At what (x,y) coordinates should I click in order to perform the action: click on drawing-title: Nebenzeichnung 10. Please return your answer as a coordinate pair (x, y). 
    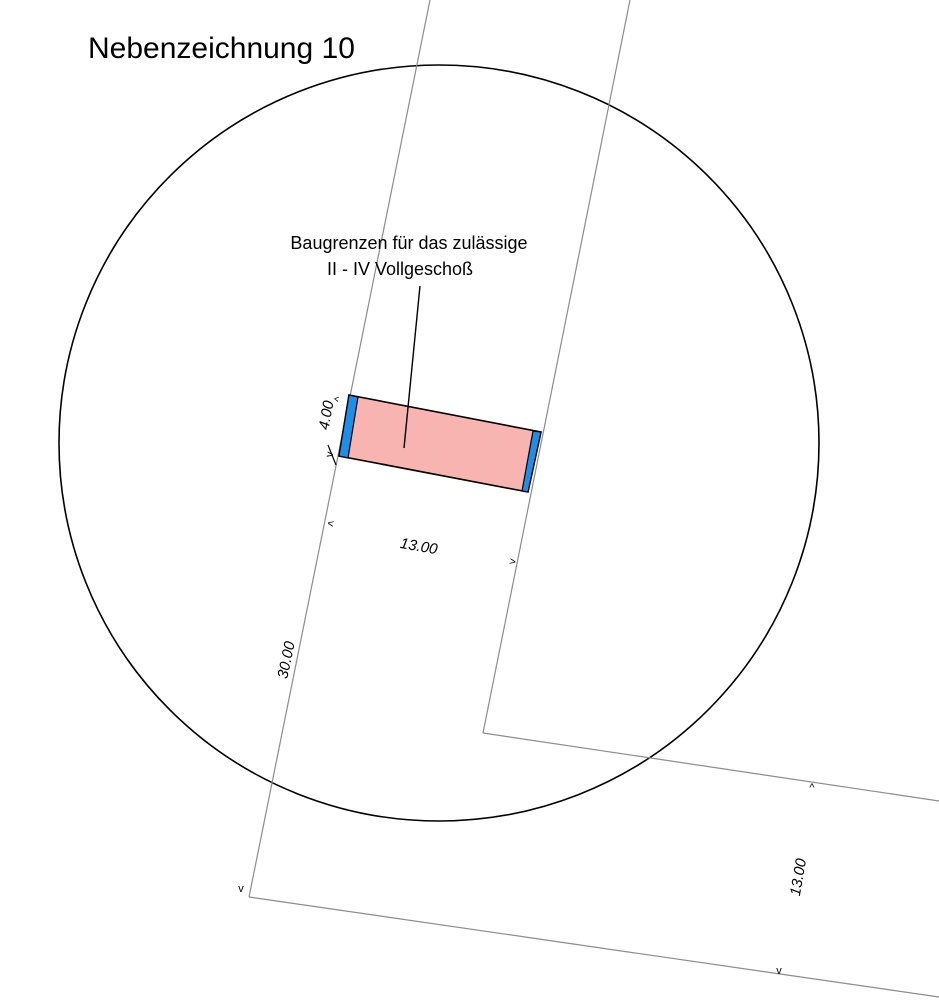
    Looking at the image, I should click on (221, 48).